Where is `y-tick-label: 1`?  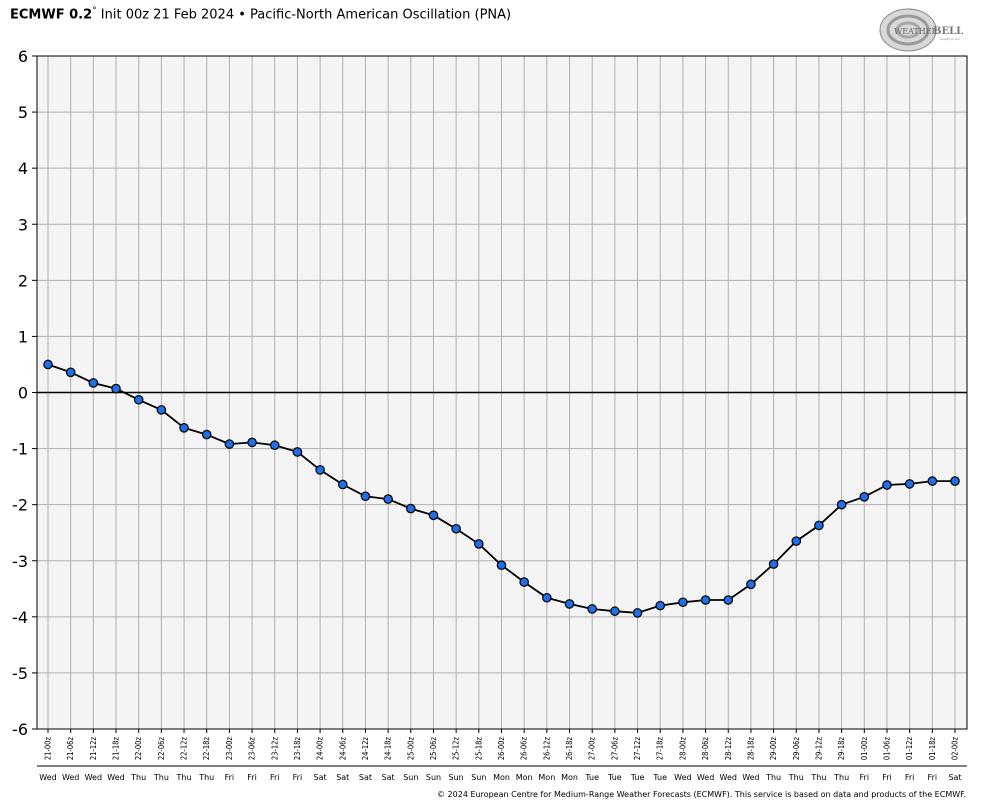
y-tick-label: 1 is located at coordinates (23, 336).